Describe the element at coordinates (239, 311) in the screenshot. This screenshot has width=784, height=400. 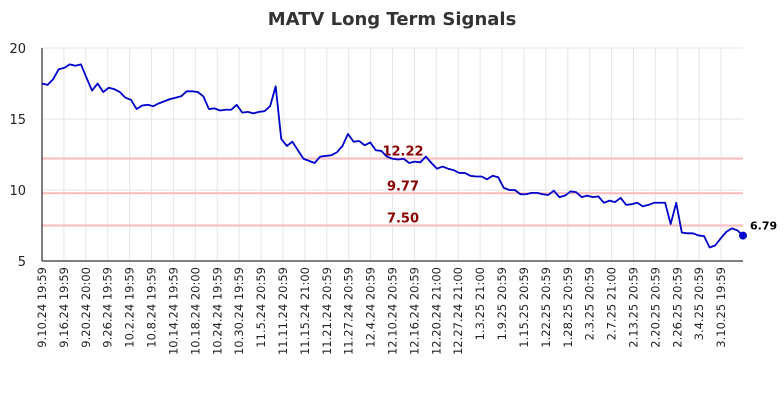
I see `x-tick-label: 10.30.24 19:59` at that location.